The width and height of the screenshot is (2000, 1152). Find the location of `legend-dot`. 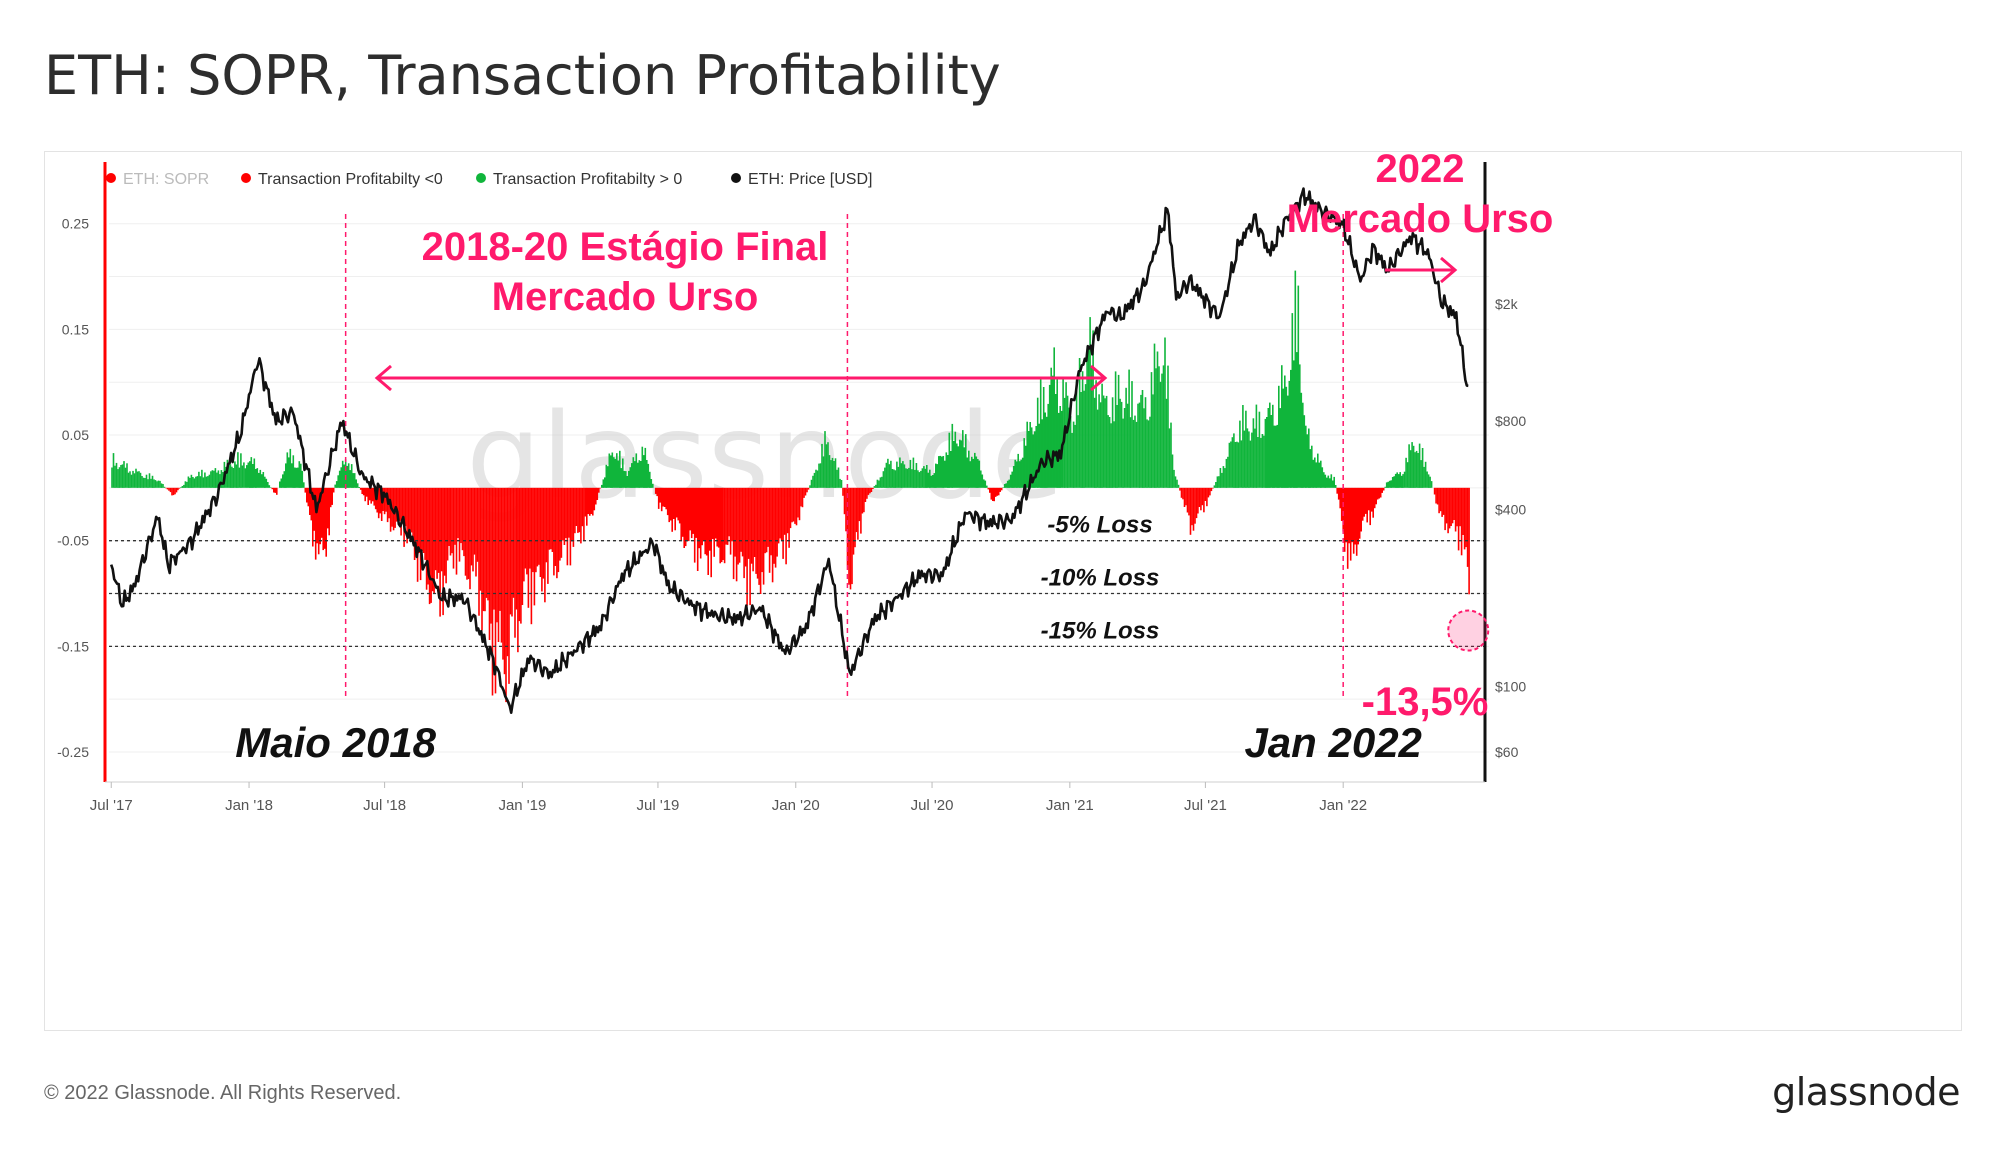

legend-dot is located at coordinates (736, 178).